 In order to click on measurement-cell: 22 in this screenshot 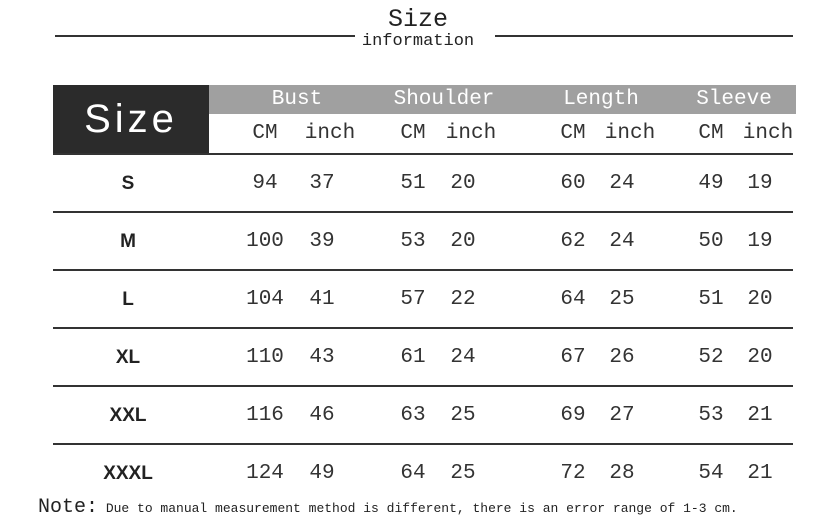, I will do `click(463, 299)`.